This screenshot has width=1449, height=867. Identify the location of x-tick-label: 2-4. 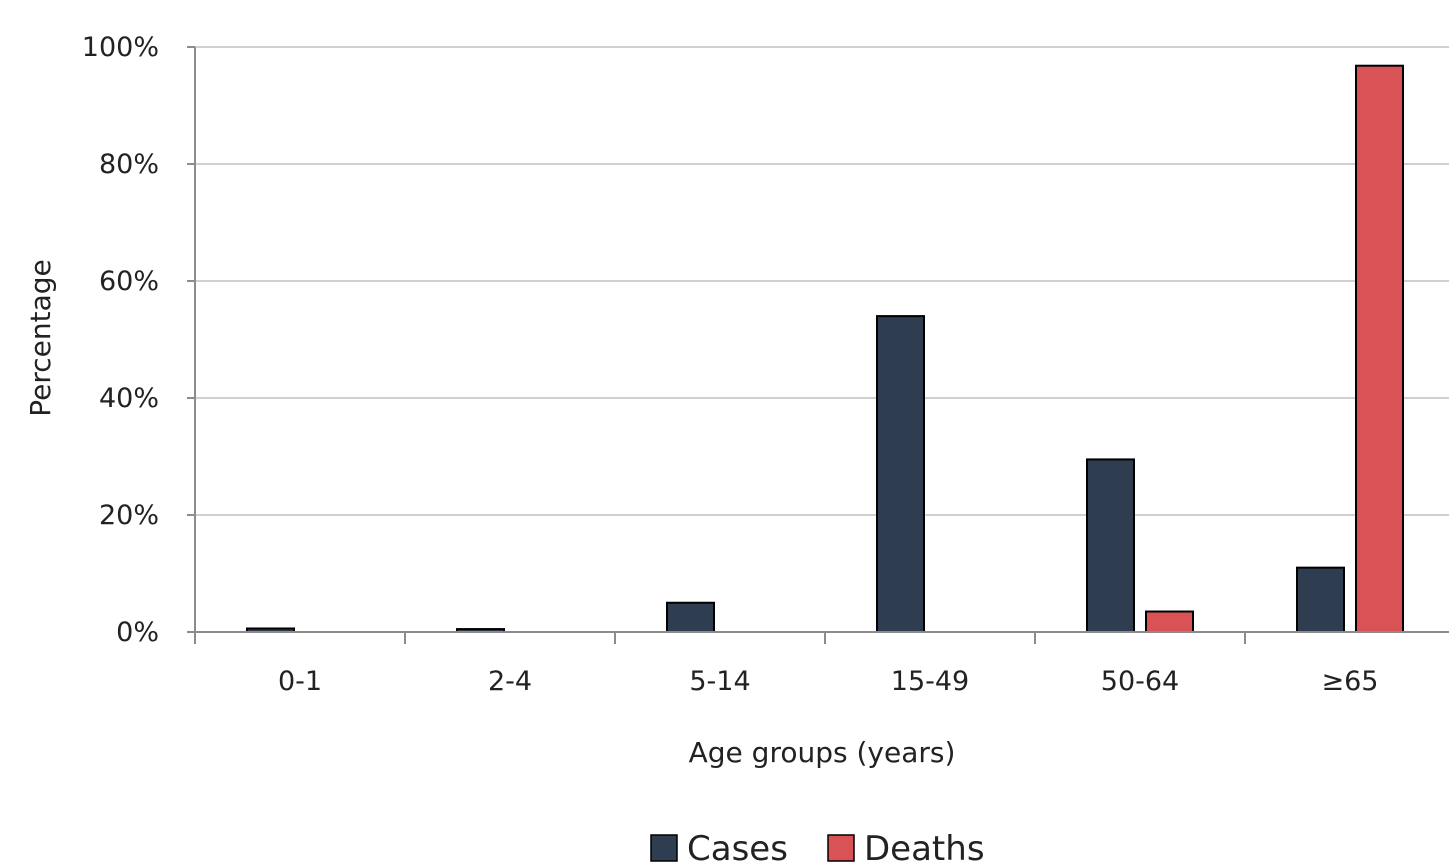
(510, 681).